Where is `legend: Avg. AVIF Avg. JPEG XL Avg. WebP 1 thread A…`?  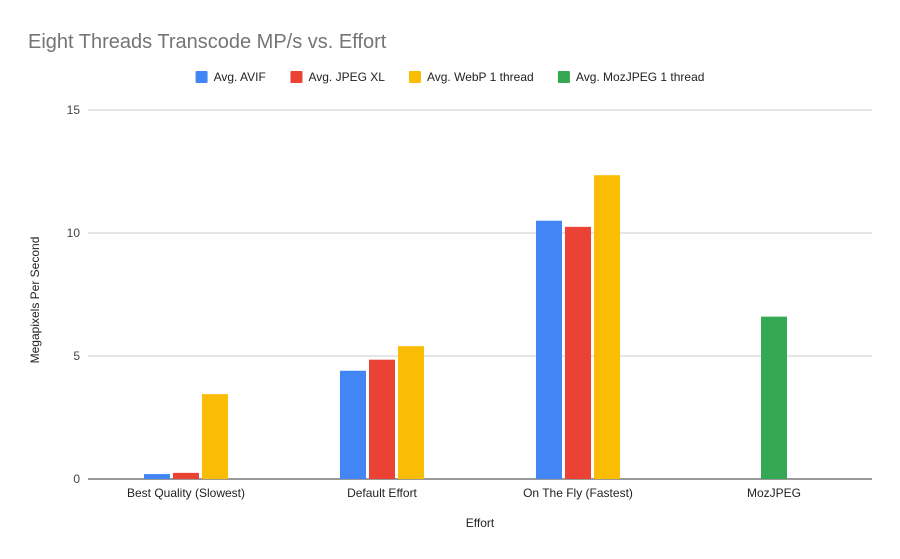 legend: Avg. AVIF Avg. JPEG XL Avg. WebP 1 thread A… is located at coordinates (450, 77).